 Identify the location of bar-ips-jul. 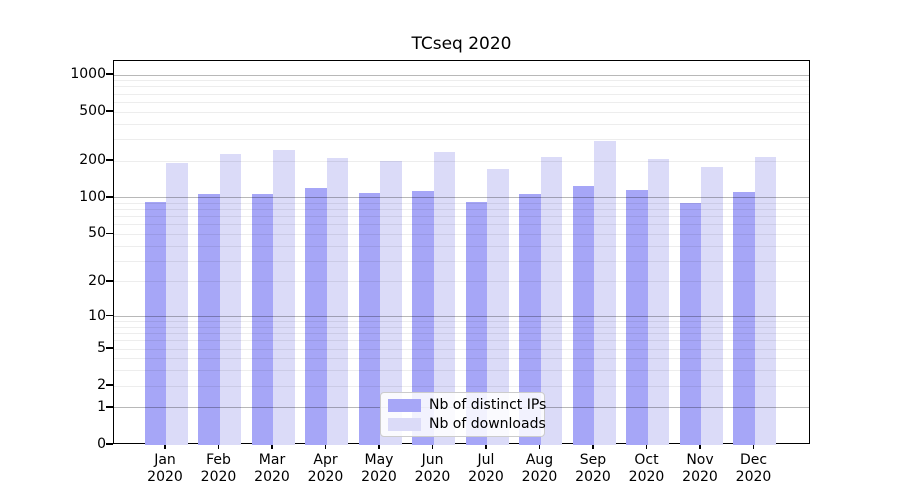
(476, 323).